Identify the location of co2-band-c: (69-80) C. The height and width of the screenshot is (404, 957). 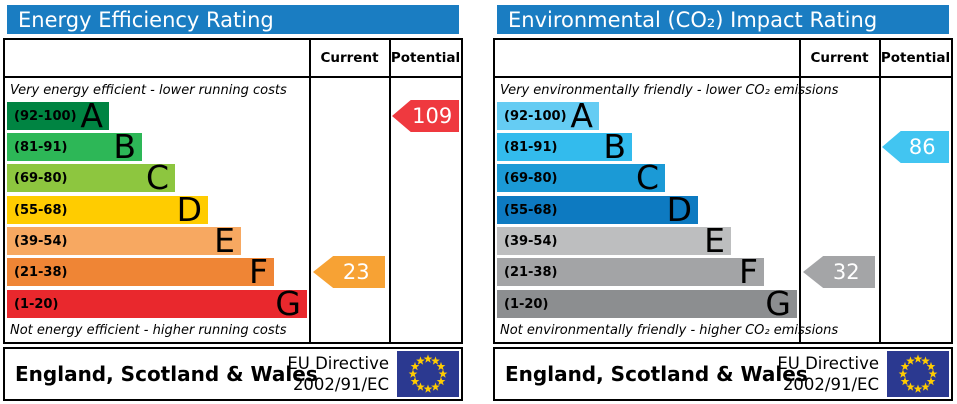
(581, 177).